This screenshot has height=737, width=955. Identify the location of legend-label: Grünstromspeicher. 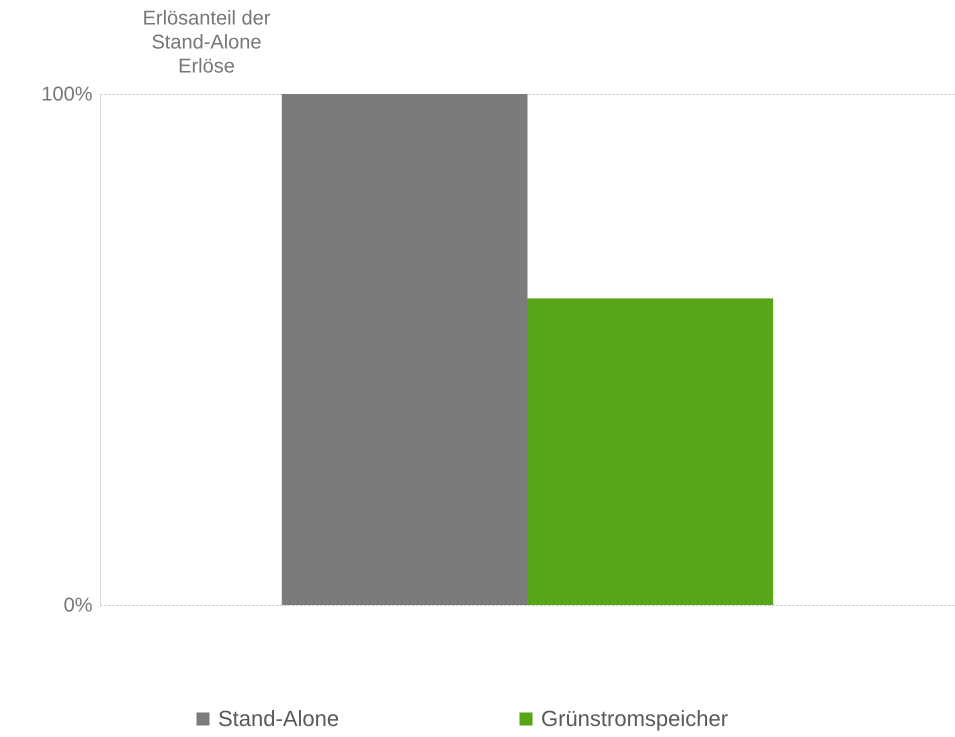
(634, 718).